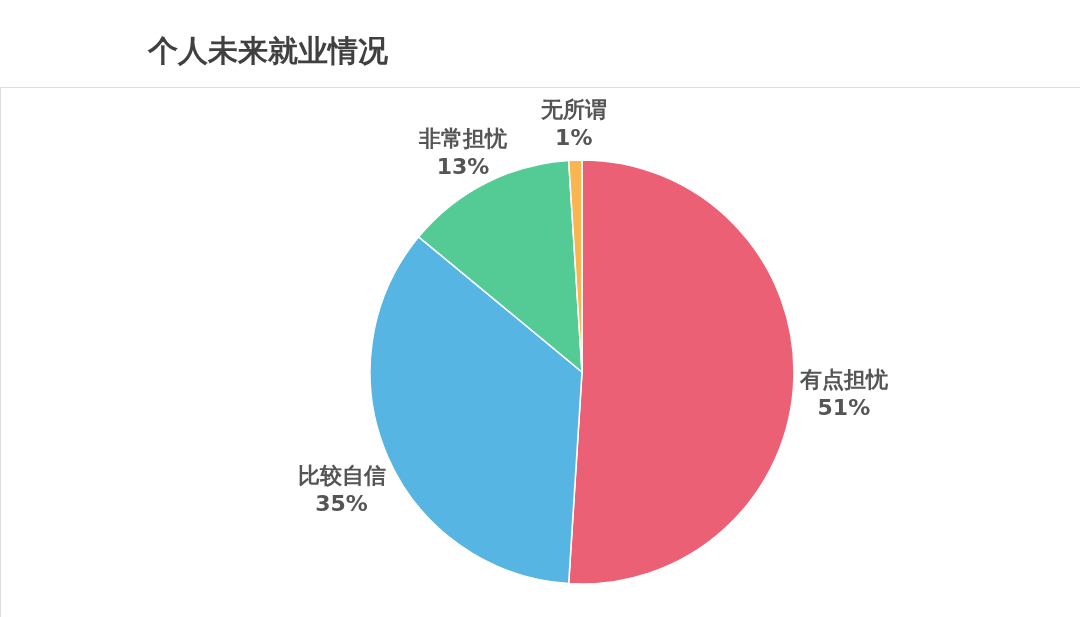 The image size is (1080, 617). What do you see at coordinates (341, 504) in the screenshot?
I see `data-label: 35%` at bounding box center [341, 504].